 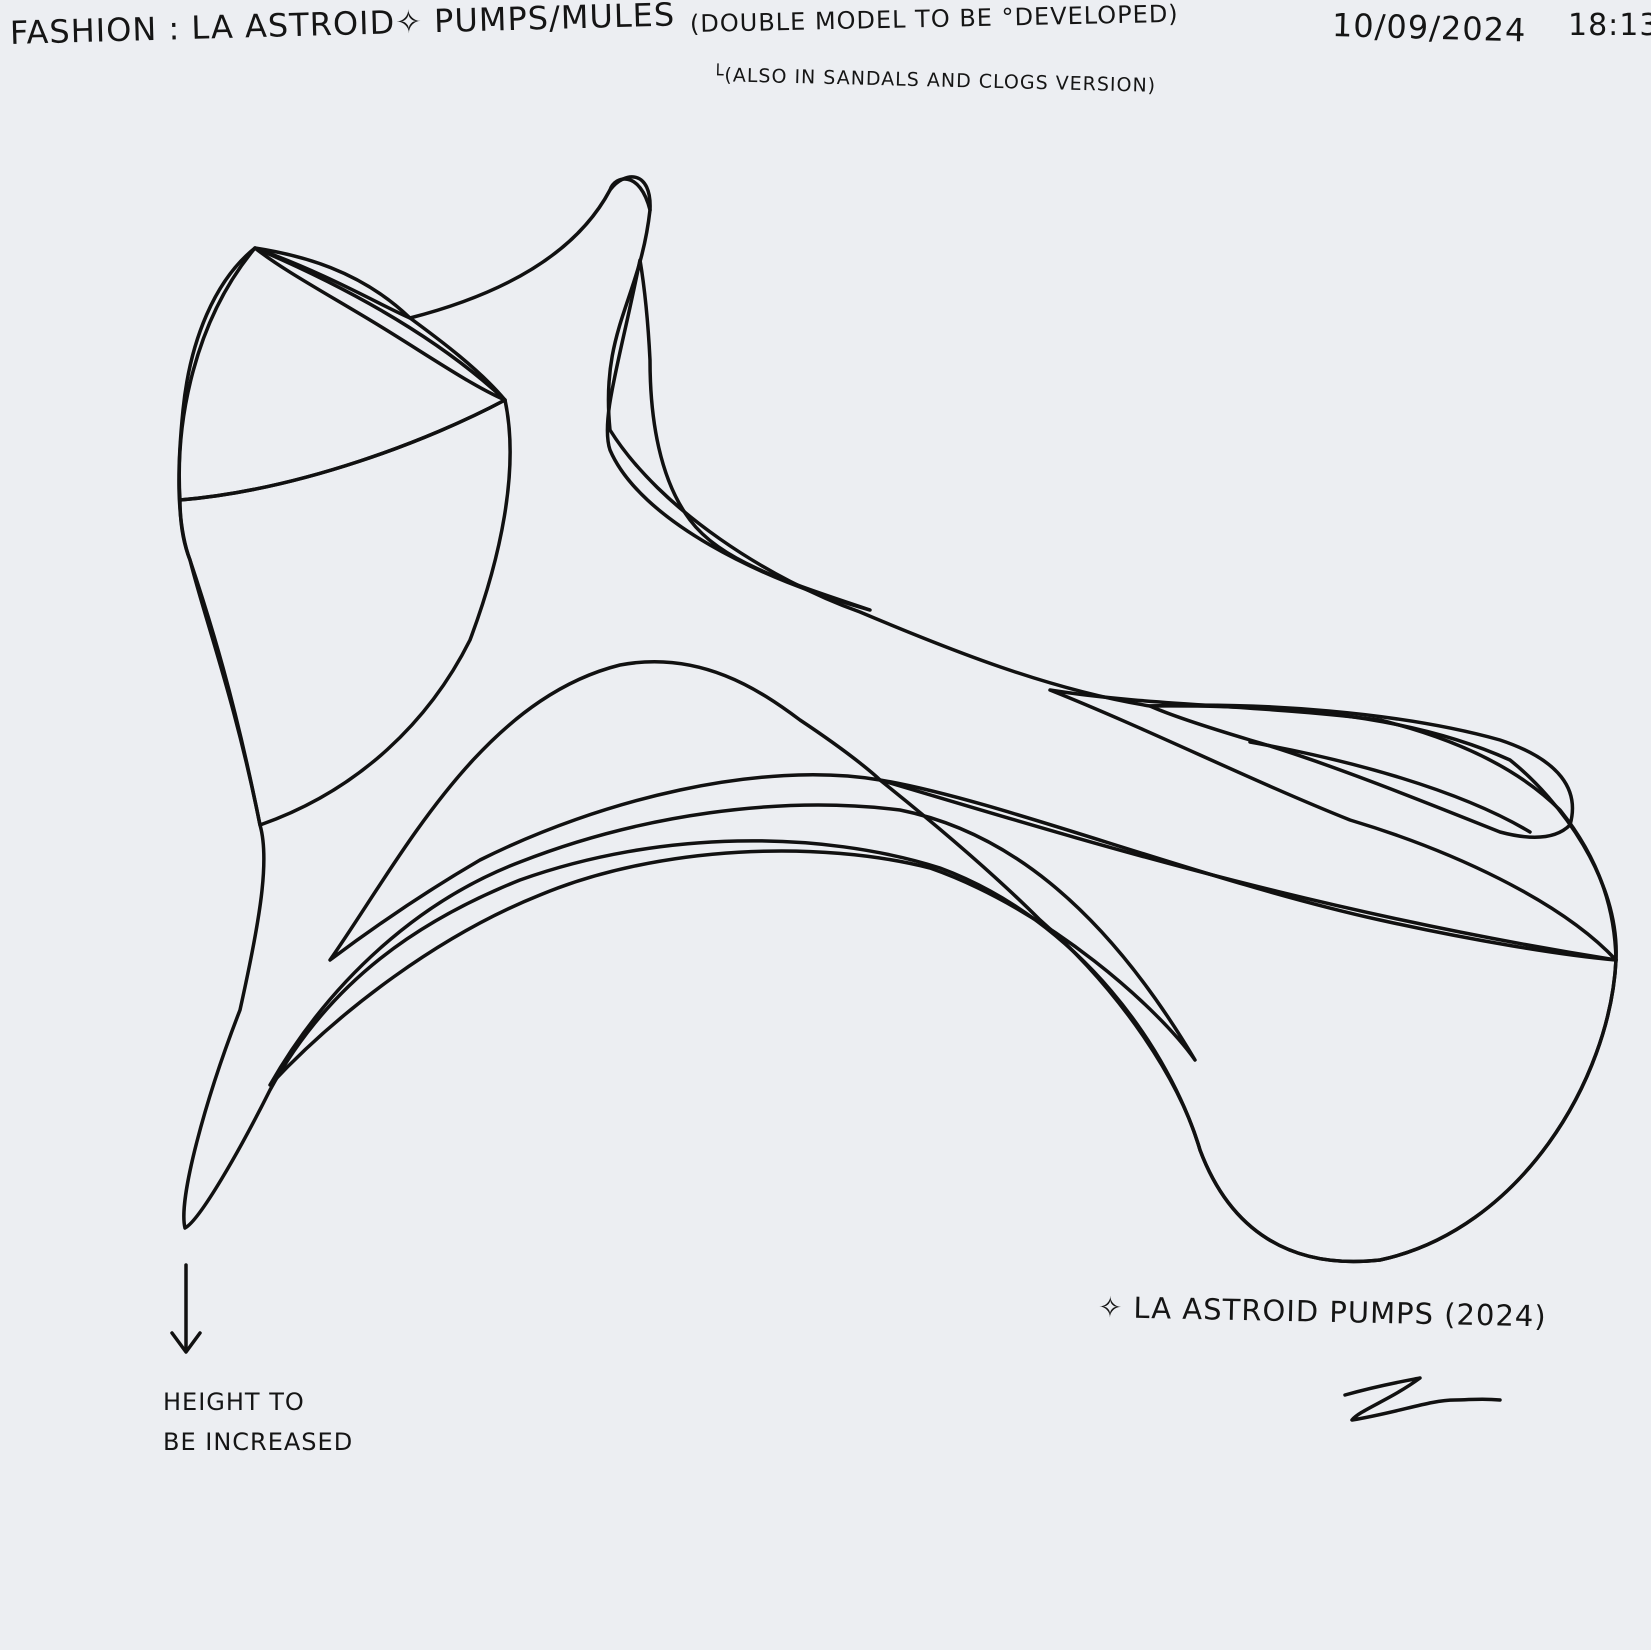 I want to click on header-time: 18:13, so click(x=1609, y=25).